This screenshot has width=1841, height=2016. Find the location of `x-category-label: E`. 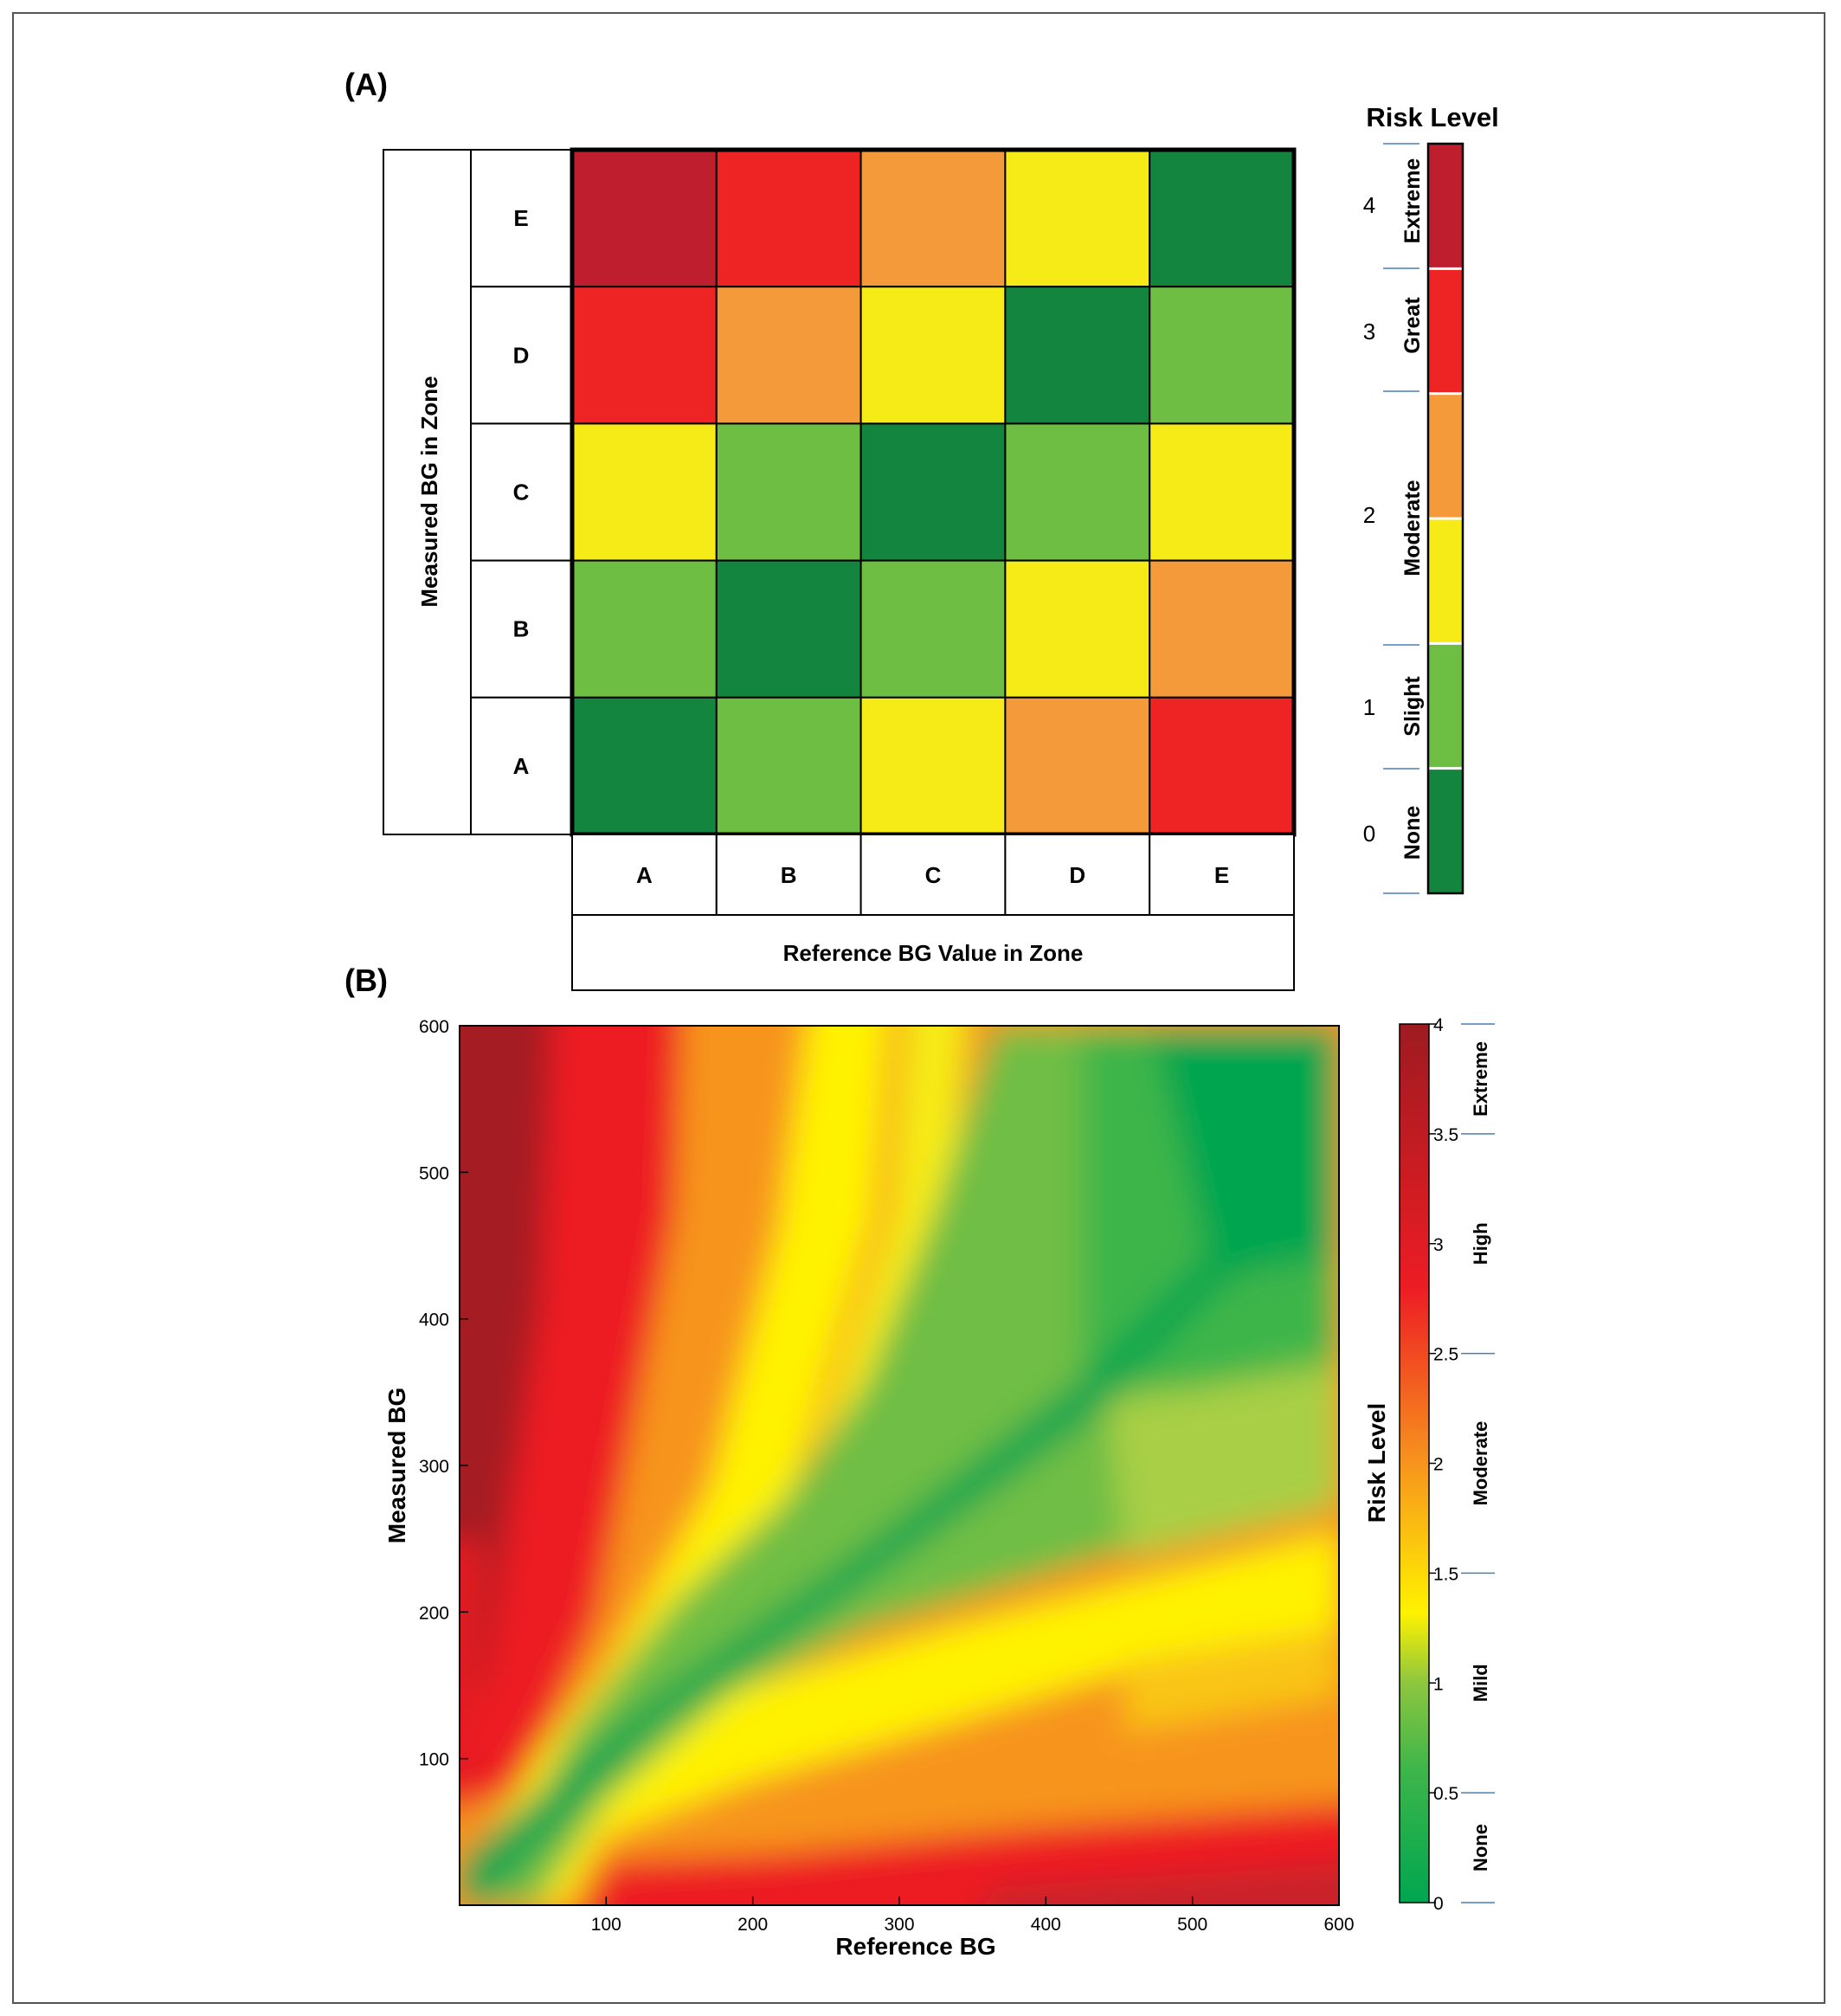

x-category-label: E is located at coordinates (1221, 875).